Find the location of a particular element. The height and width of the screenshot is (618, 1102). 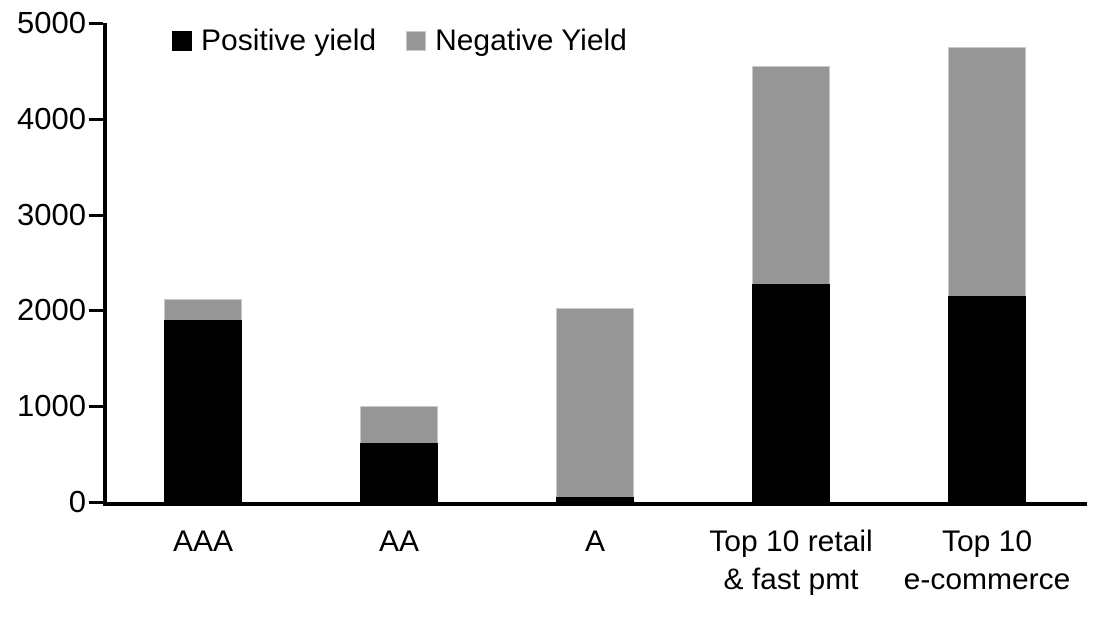

x-category-label-line: A is located at coordinates (594, 541).